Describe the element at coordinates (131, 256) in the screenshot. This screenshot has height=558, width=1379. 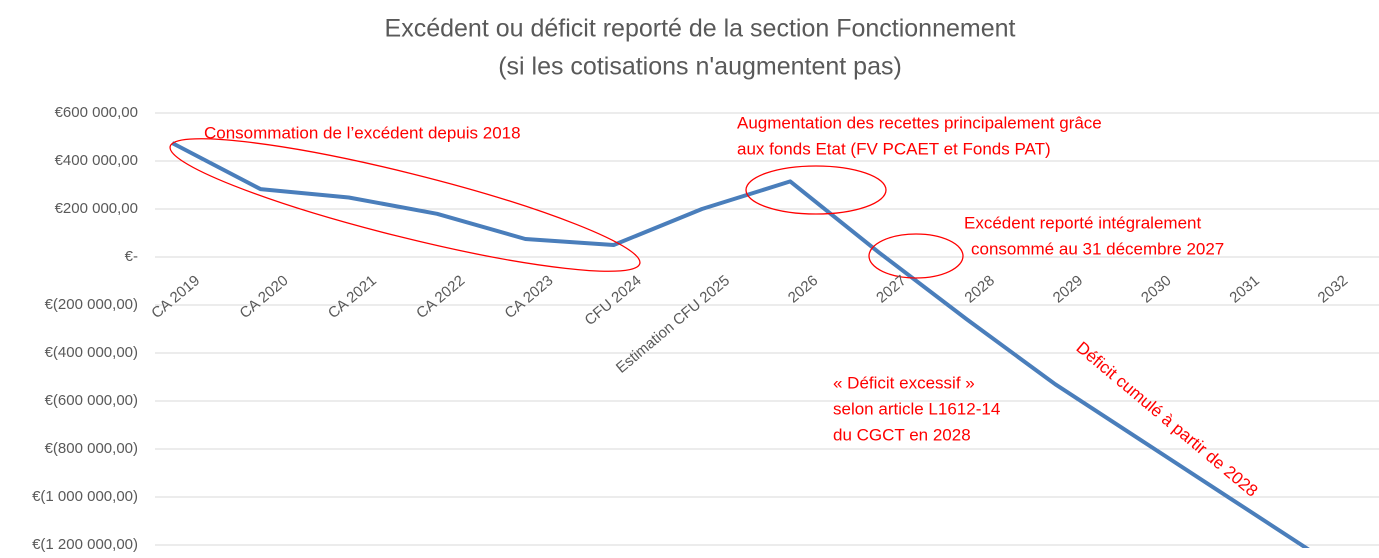
I see `y-tick-label: €-` at that location.